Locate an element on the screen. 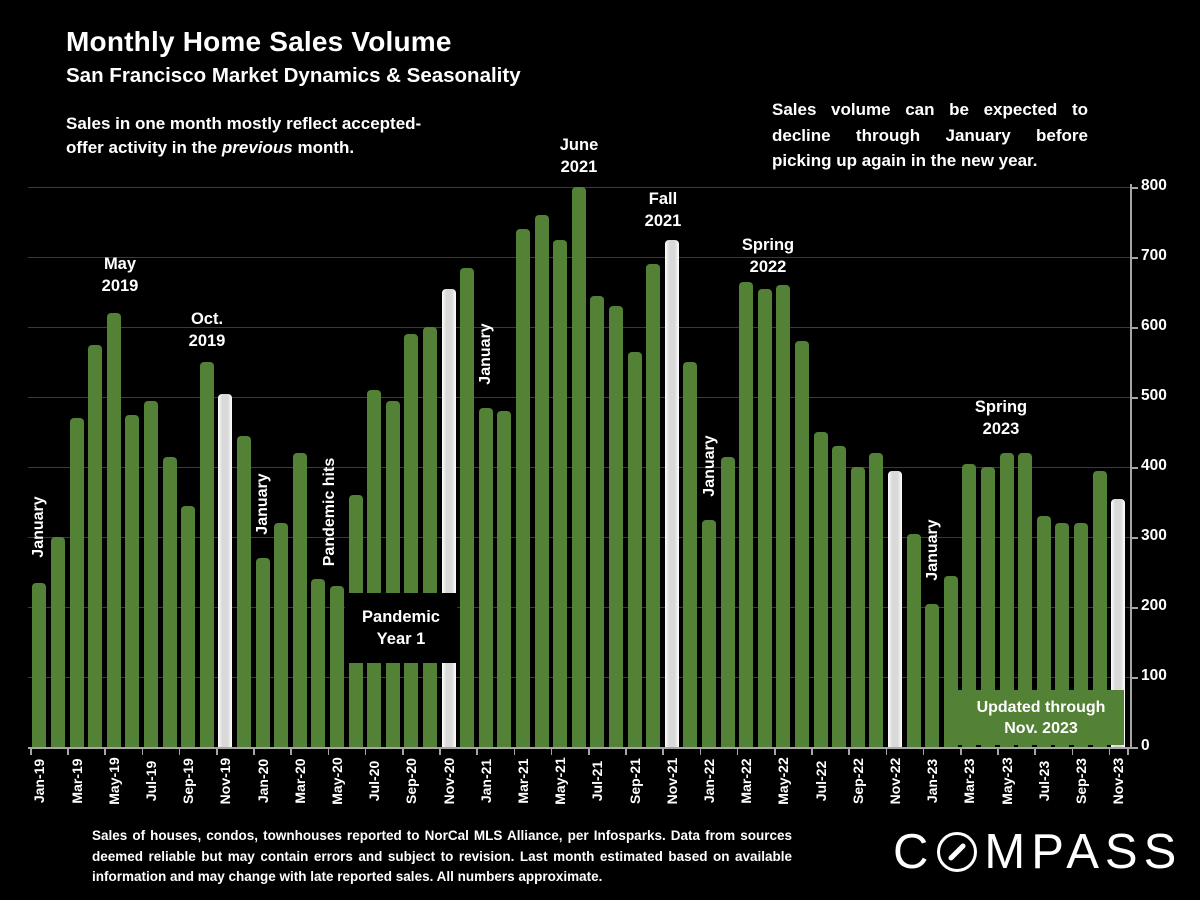  x-tick-label: Sep-19 is located at coordinates (188, 781).